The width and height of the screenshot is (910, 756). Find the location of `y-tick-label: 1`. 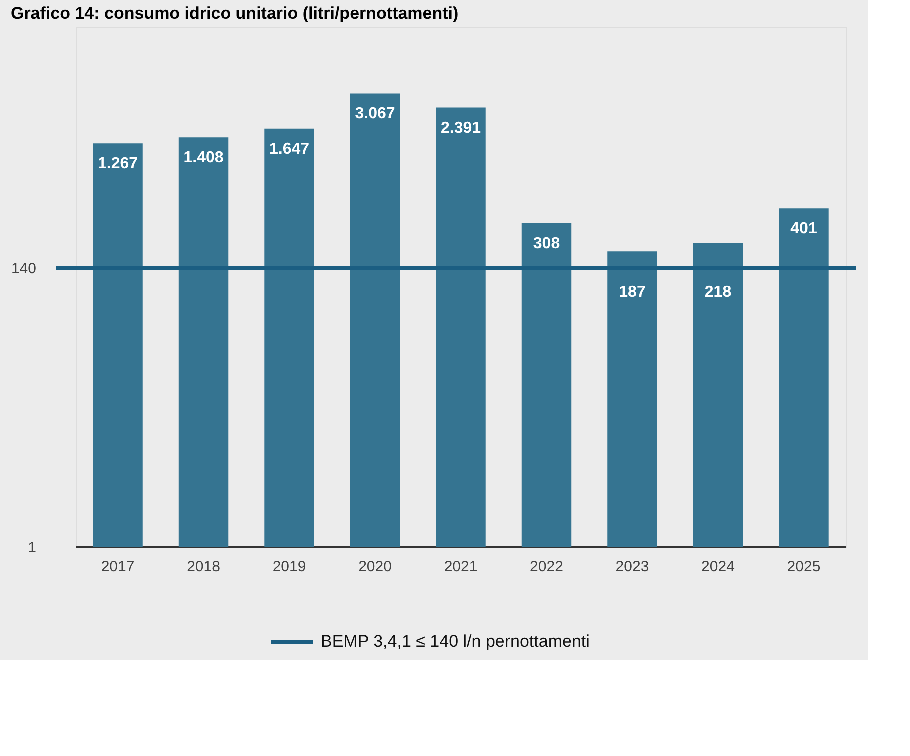

y-tick-label: 1 is located at coordinates (32, 548).